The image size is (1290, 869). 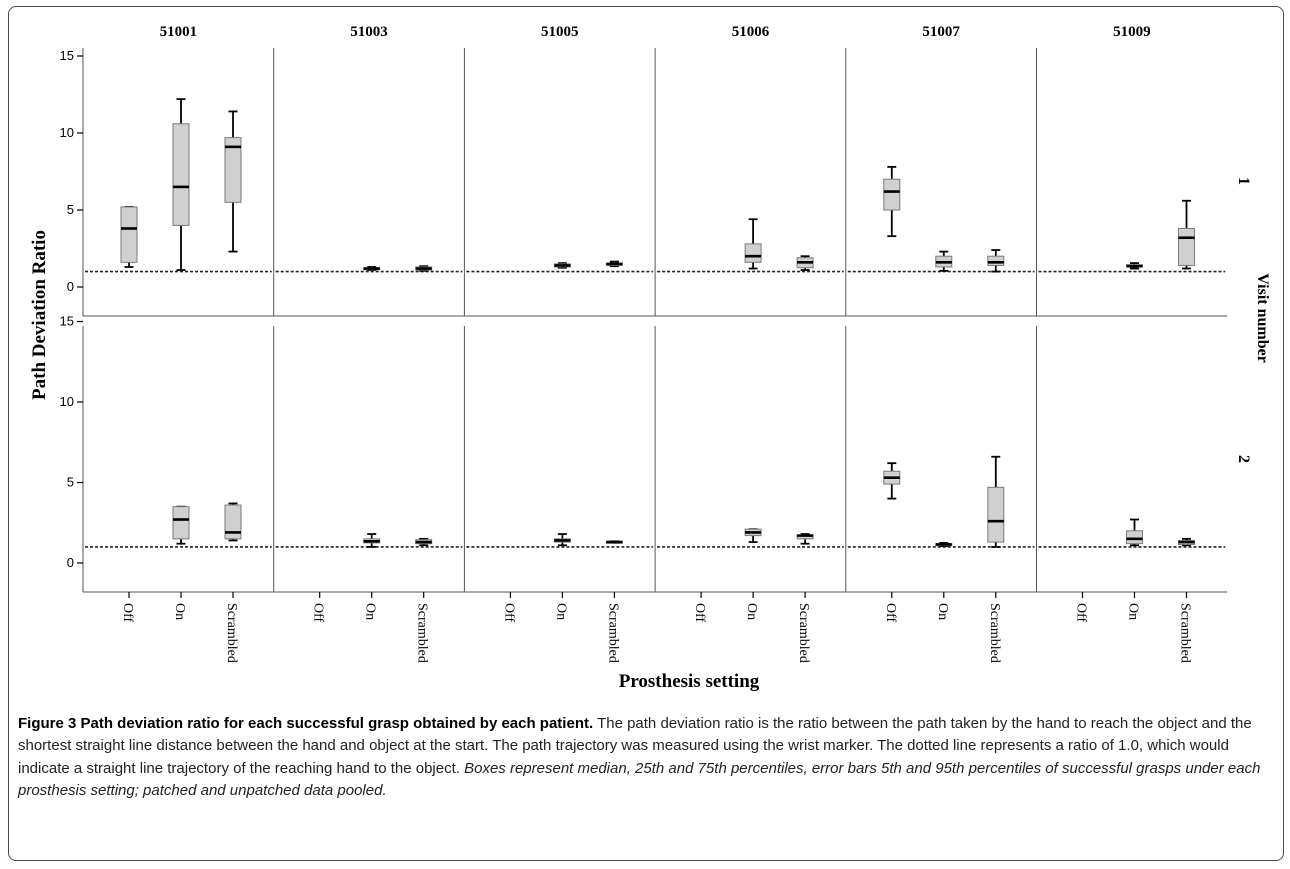 What do you see at coordinates (179, 32) in the screenshot?
I see `panel-column-title: 51001` at bounding box center [179, 32].